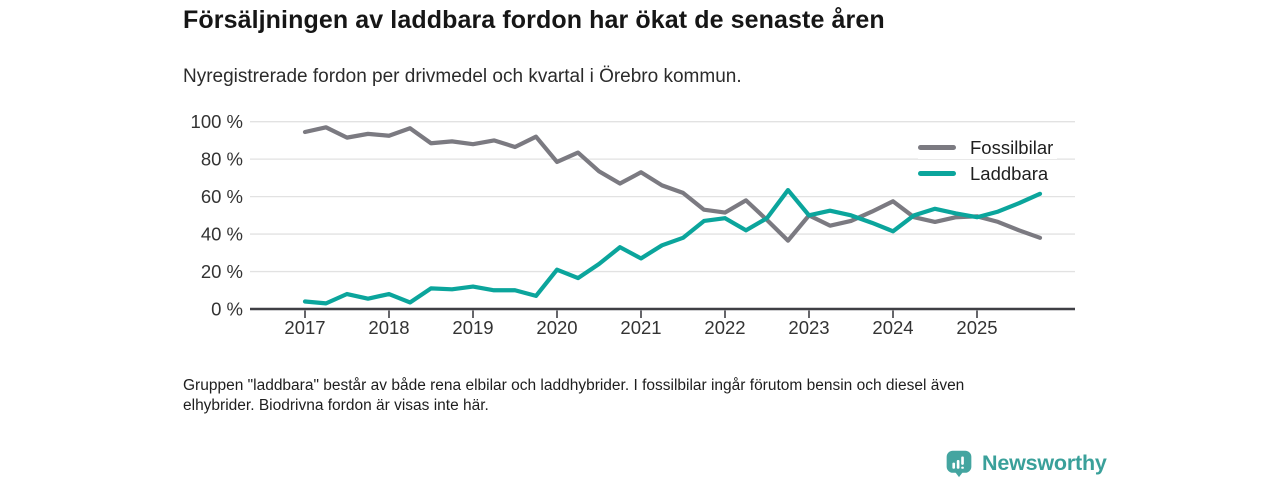 The width and height of the screenshot is (1280, 480). What do you see at coordinates (217, 121) in the screenshot?
I see `y-tick-label: 100 %` at bounding box center [217, 121].